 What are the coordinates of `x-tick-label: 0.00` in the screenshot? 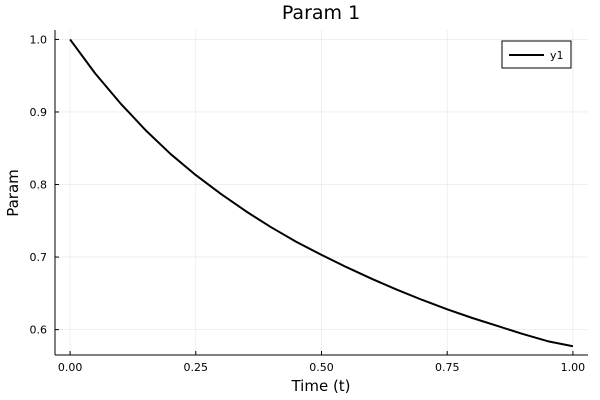 It's located at (70, 367).